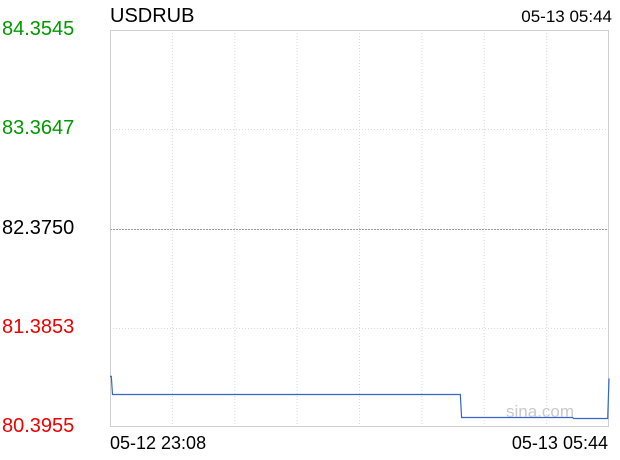 This screenshot has height=460, width=620. Describe the element at coordinates (540, 411) in the screenshot. I see `watermark: sina.com` at that location.